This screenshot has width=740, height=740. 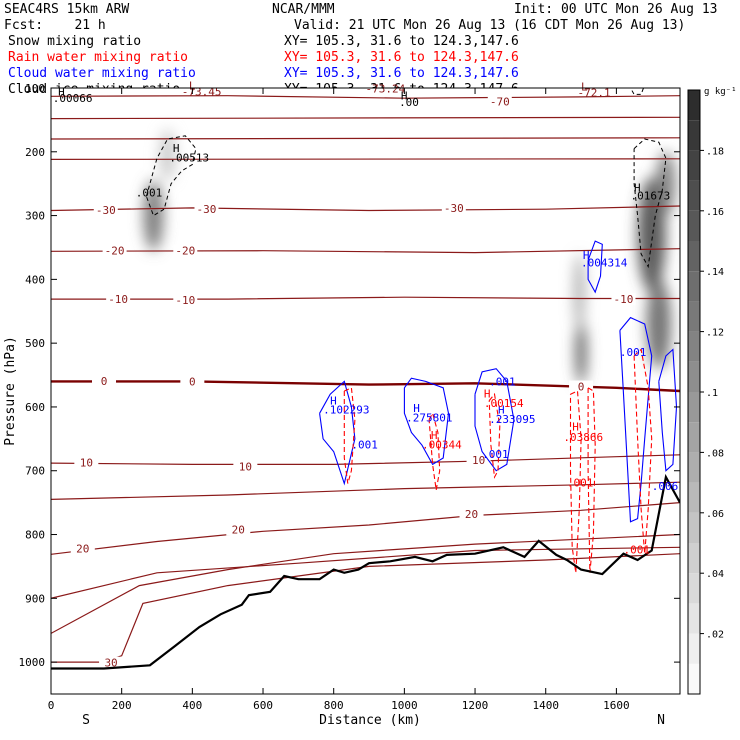 What do you see at coordinates (98, 57) in the screenshot?
I see `field-rain-name: Rain water mixing ratio` at bounding box center [98, 57].